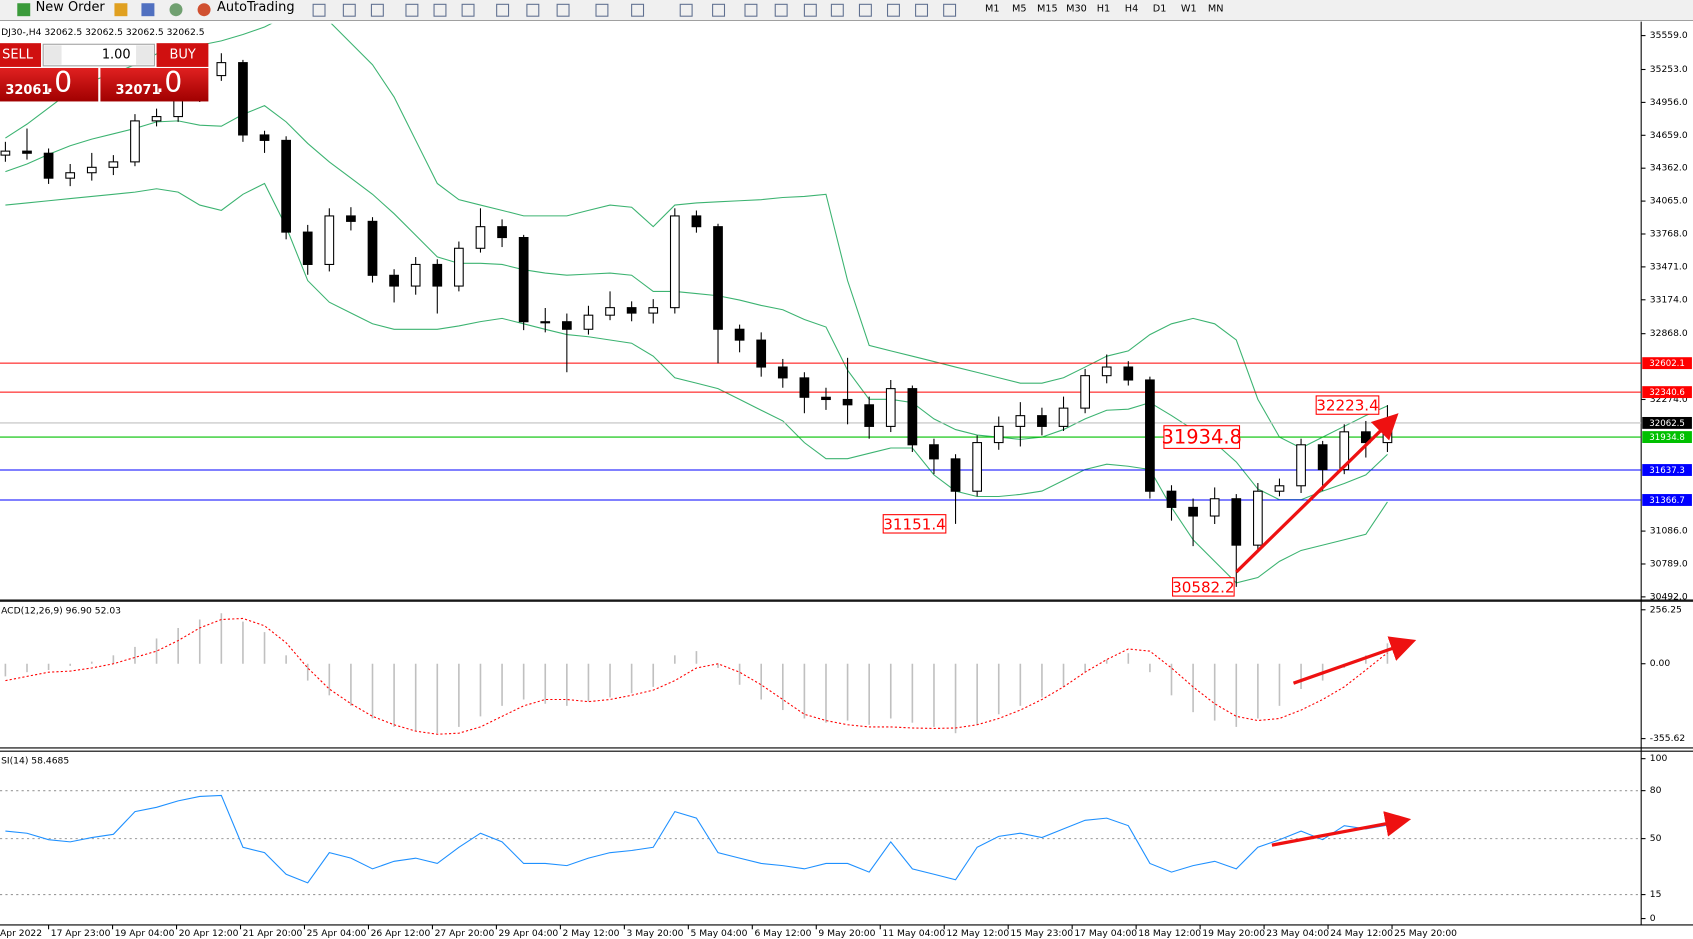 The width and height of the screenshot is (1693, 939). I want to click on y-tick-label: 33471.0, so click(1669, 266).